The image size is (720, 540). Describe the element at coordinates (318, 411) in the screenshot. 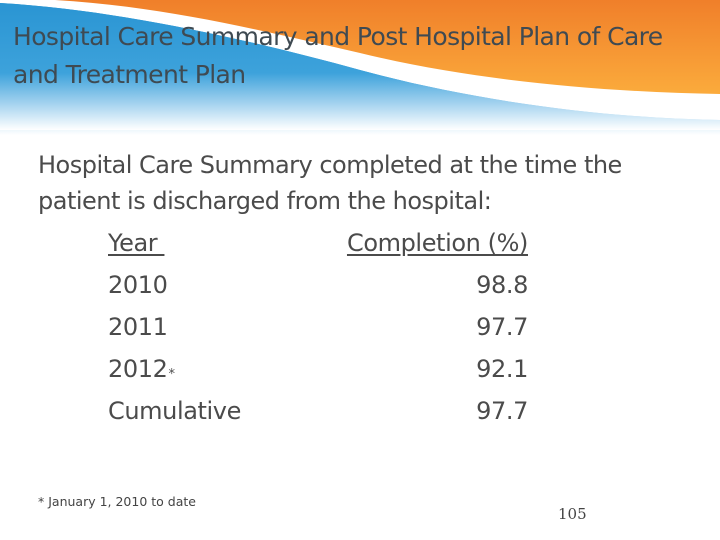

I see `table-row: Cumulative 97.7` at that location.